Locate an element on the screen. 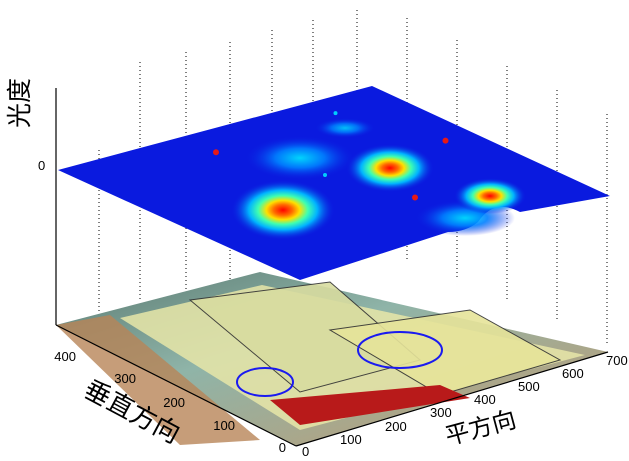 Image resolution: width=629 pixels, height=461 pixels. y-tick-0: 0 is located at coordinates (282, 447).